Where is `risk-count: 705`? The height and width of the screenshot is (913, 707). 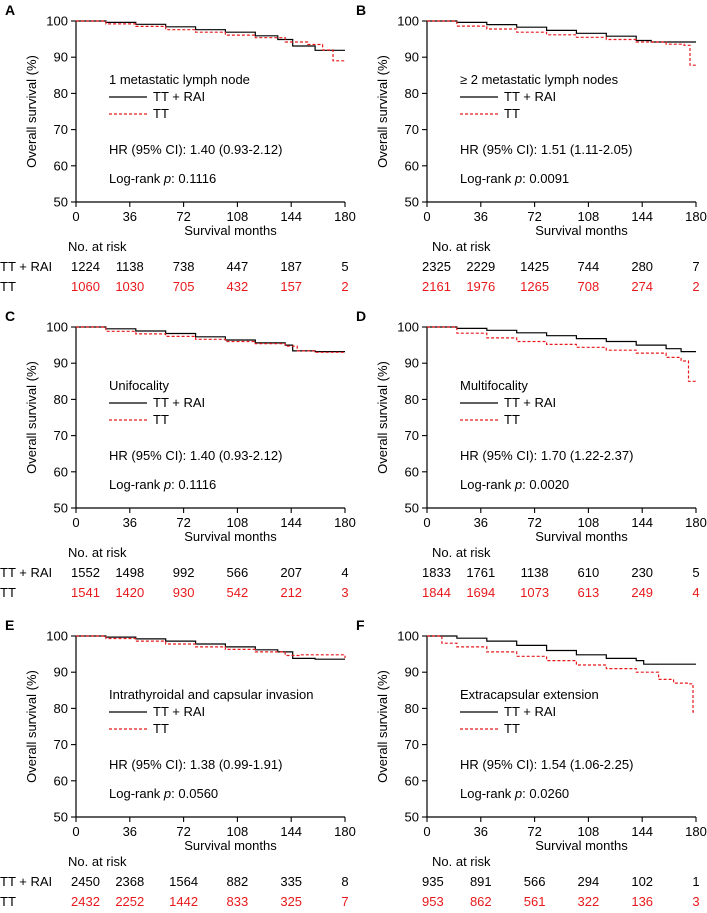 risk-count: 705 is located at coordinates (184, 286).